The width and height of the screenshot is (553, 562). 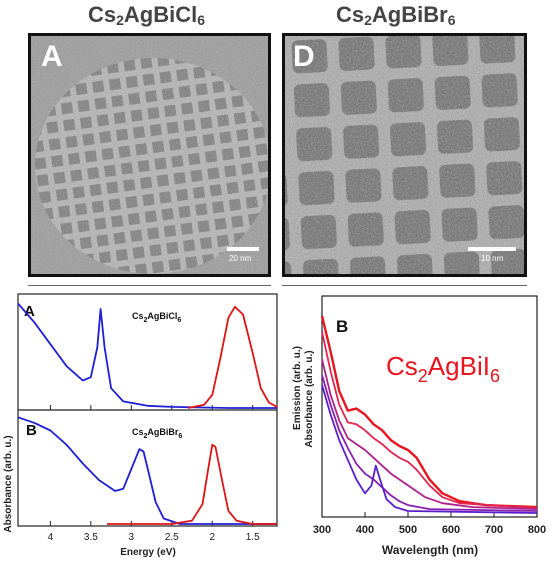 What do you see at coordinates (156, 317) in the screenshot?
I see `series-label-cl: Cs2AgBiCl6` at bounding box center [156, 317].